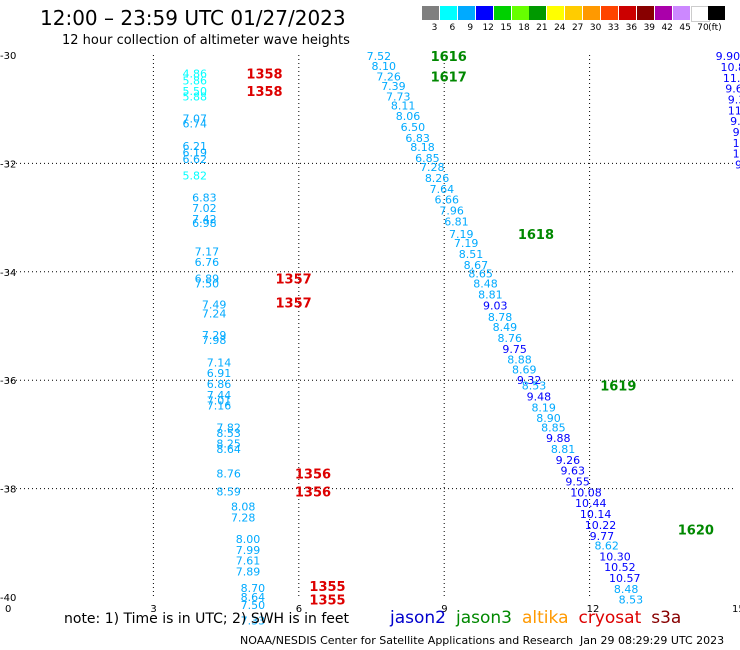 This screenshot has width=740, height=650. What do you see at coordinates (194, 153) in the screenshot?
I see `wave-height-label: 6.19` at bounding box center [194, 153].